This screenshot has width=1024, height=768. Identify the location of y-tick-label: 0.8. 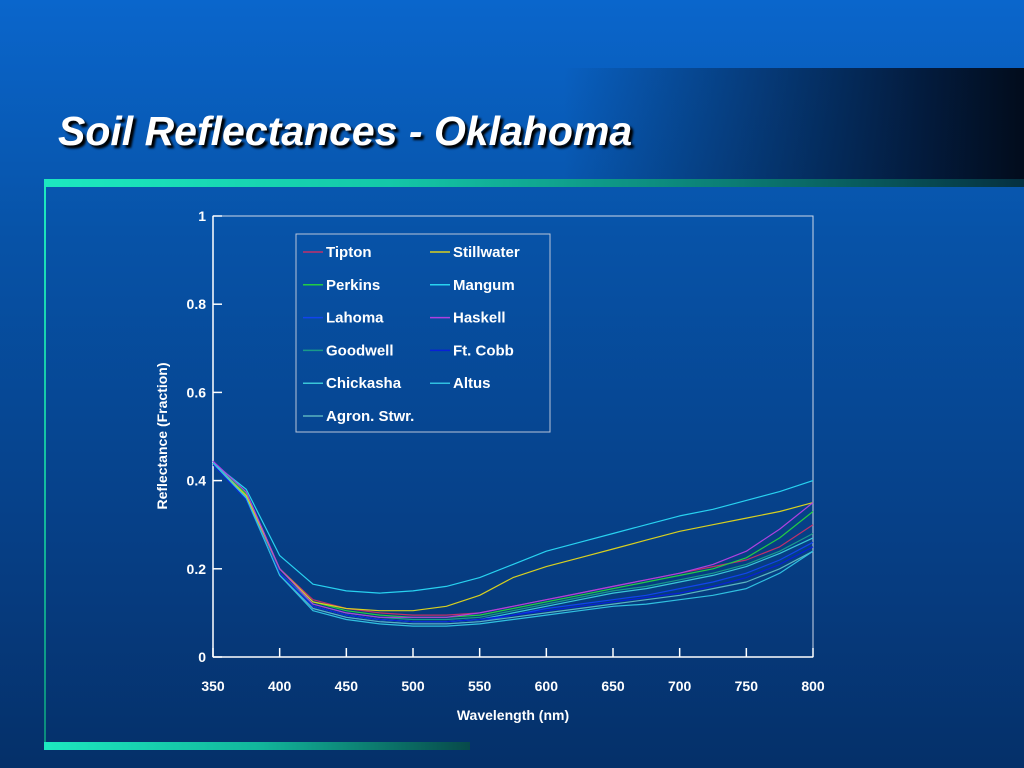
(197, 304).